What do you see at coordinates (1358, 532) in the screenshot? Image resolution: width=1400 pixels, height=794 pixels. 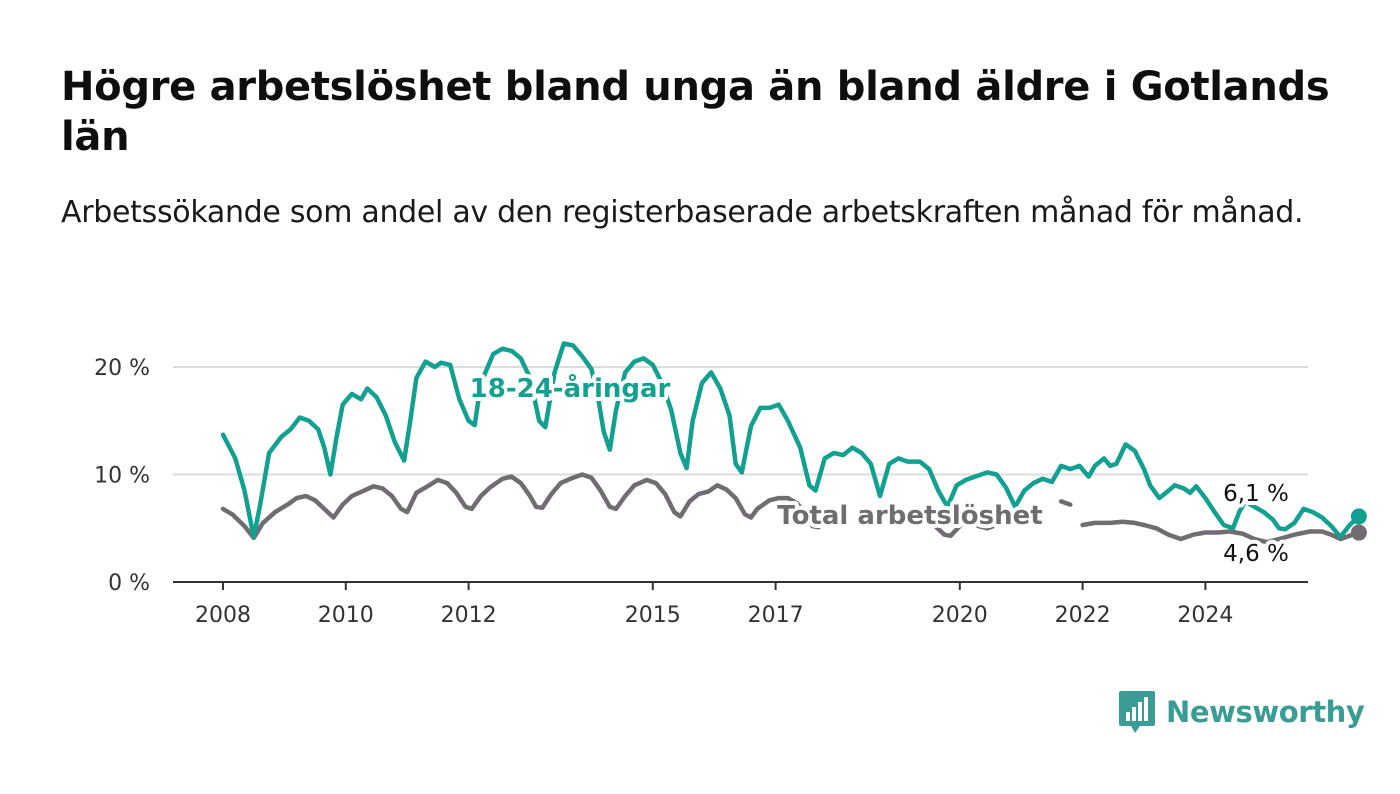 I see `end-point-total` at bounding box center [1358, 532].